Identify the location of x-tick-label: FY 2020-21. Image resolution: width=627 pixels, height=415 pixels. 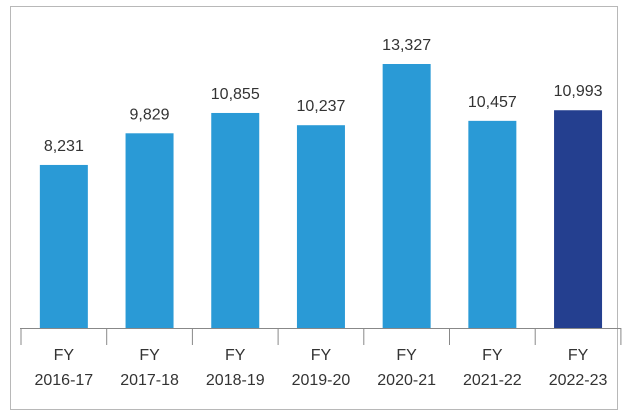
(406, 368).